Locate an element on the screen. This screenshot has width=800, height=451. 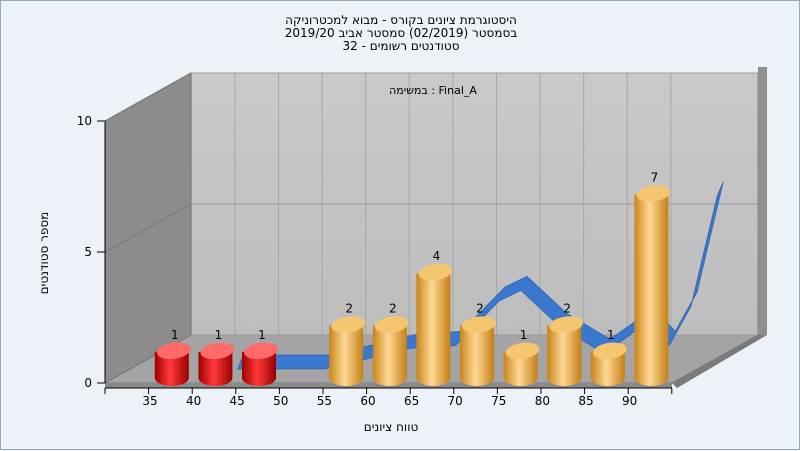
x-tick-label: 90 is located at coordinates (629, 401).